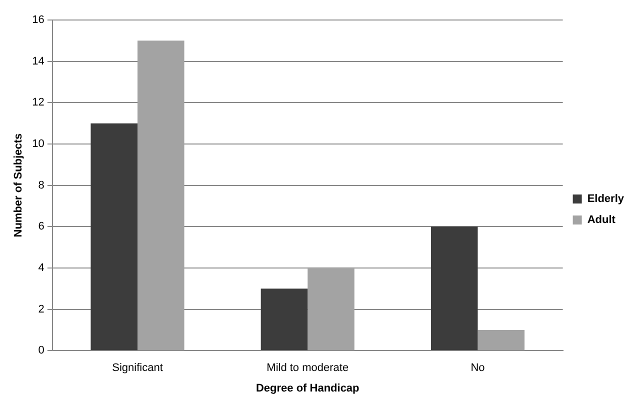 Image resolution: width=642 pixels, height=403 pixels. Describe the element at coordinates (41, 309) in the screenshot. I see `y-tick-label: 2` at that location.